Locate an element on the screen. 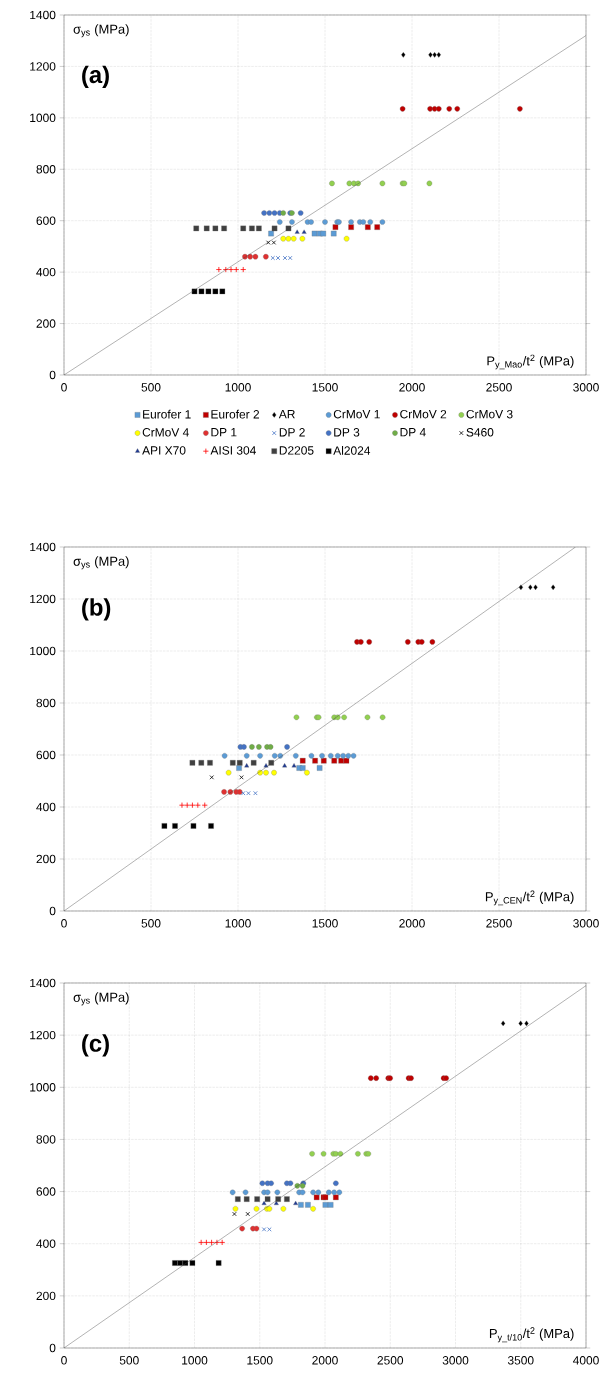 The height and width of the screenshot is (1376, 607). legend-label: CrMoV 1 is located at coordinates (356, 414).